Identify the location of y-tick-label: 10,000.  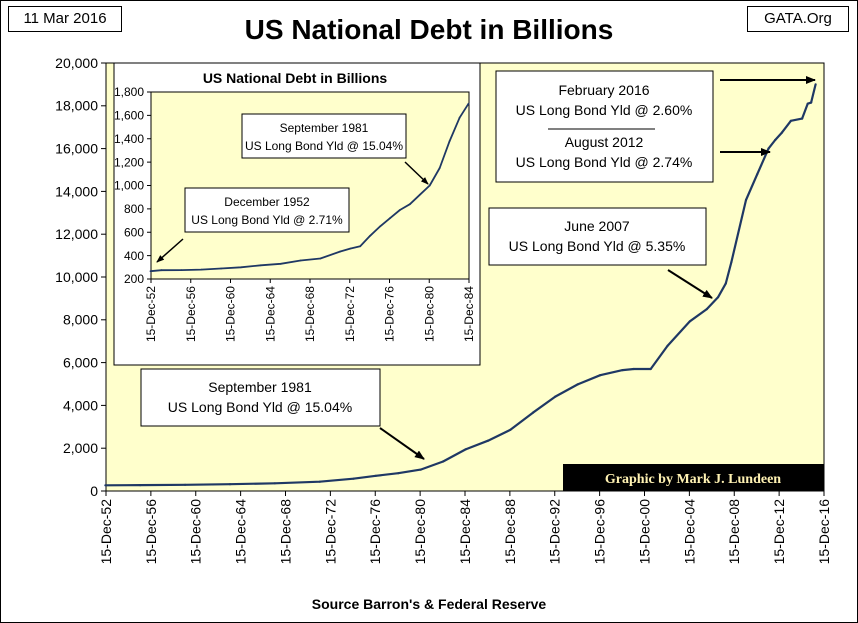
(76, 277).